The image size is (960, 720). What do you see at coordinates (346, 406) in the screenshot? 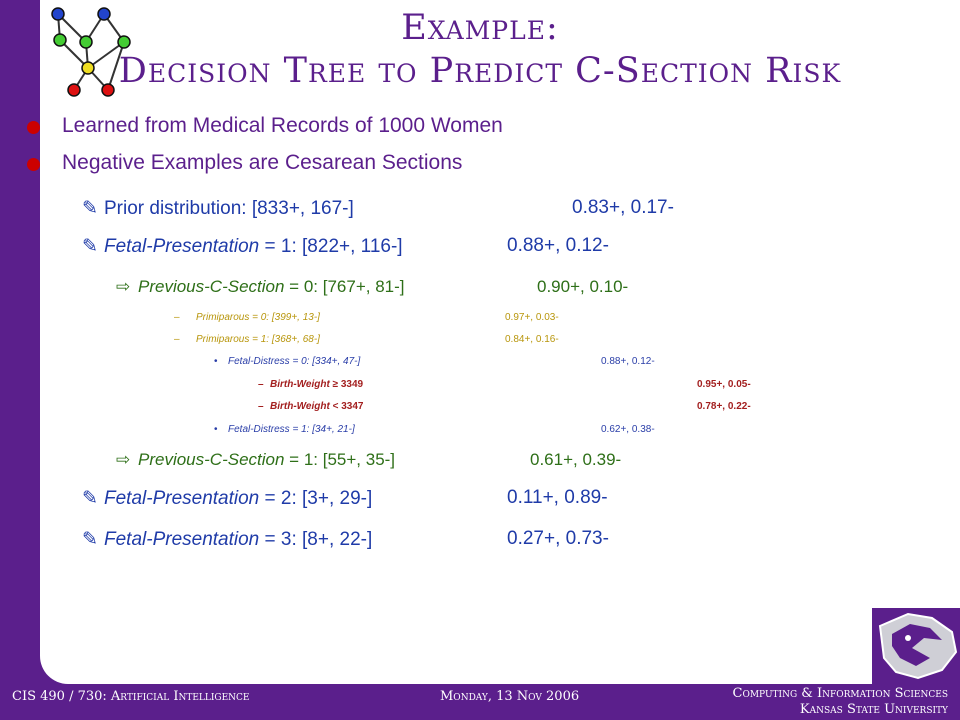
I see `tree-bw2-rest: < 3347` at bounding box center [346, 406].